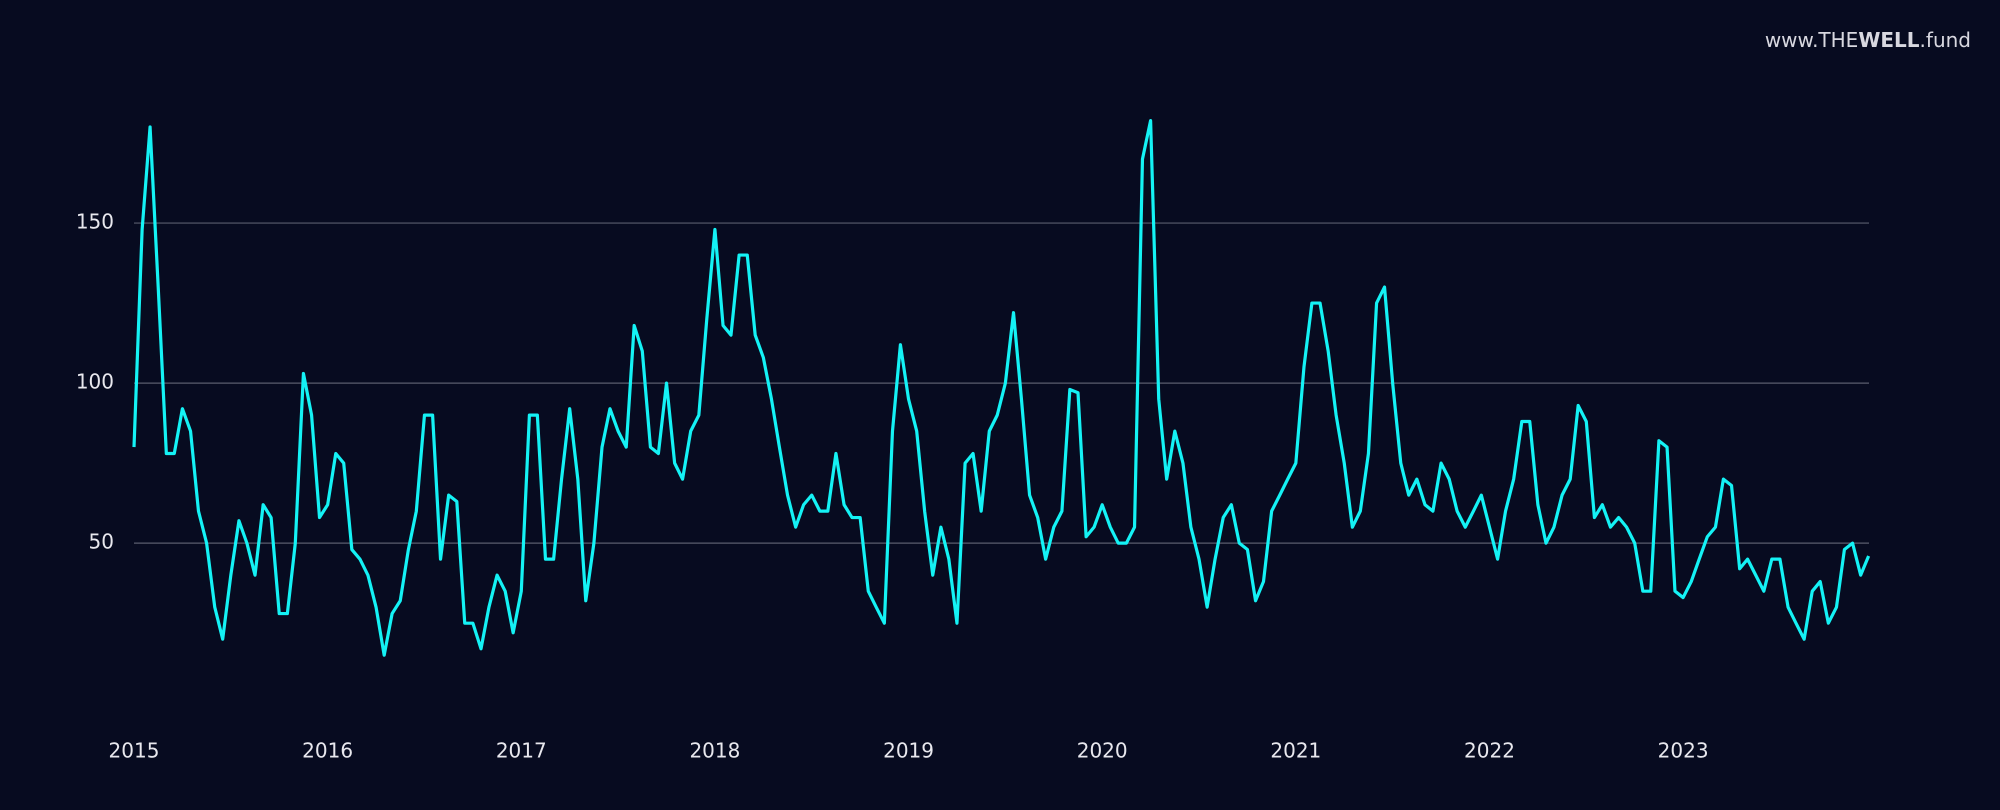 The width and height of the screenshot is (2000, 810). I want to click on y-tick-label: 100, so click(95, 382).